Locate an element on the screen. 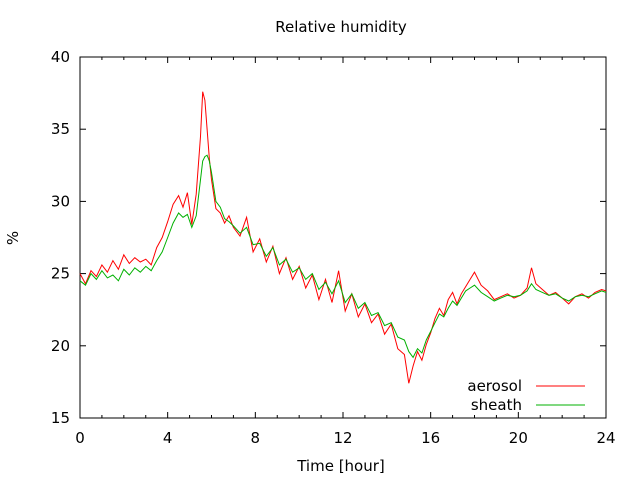 This screenshot has height=480, width=640. x-tick-label: 8 is located at coordinates (256, 438).